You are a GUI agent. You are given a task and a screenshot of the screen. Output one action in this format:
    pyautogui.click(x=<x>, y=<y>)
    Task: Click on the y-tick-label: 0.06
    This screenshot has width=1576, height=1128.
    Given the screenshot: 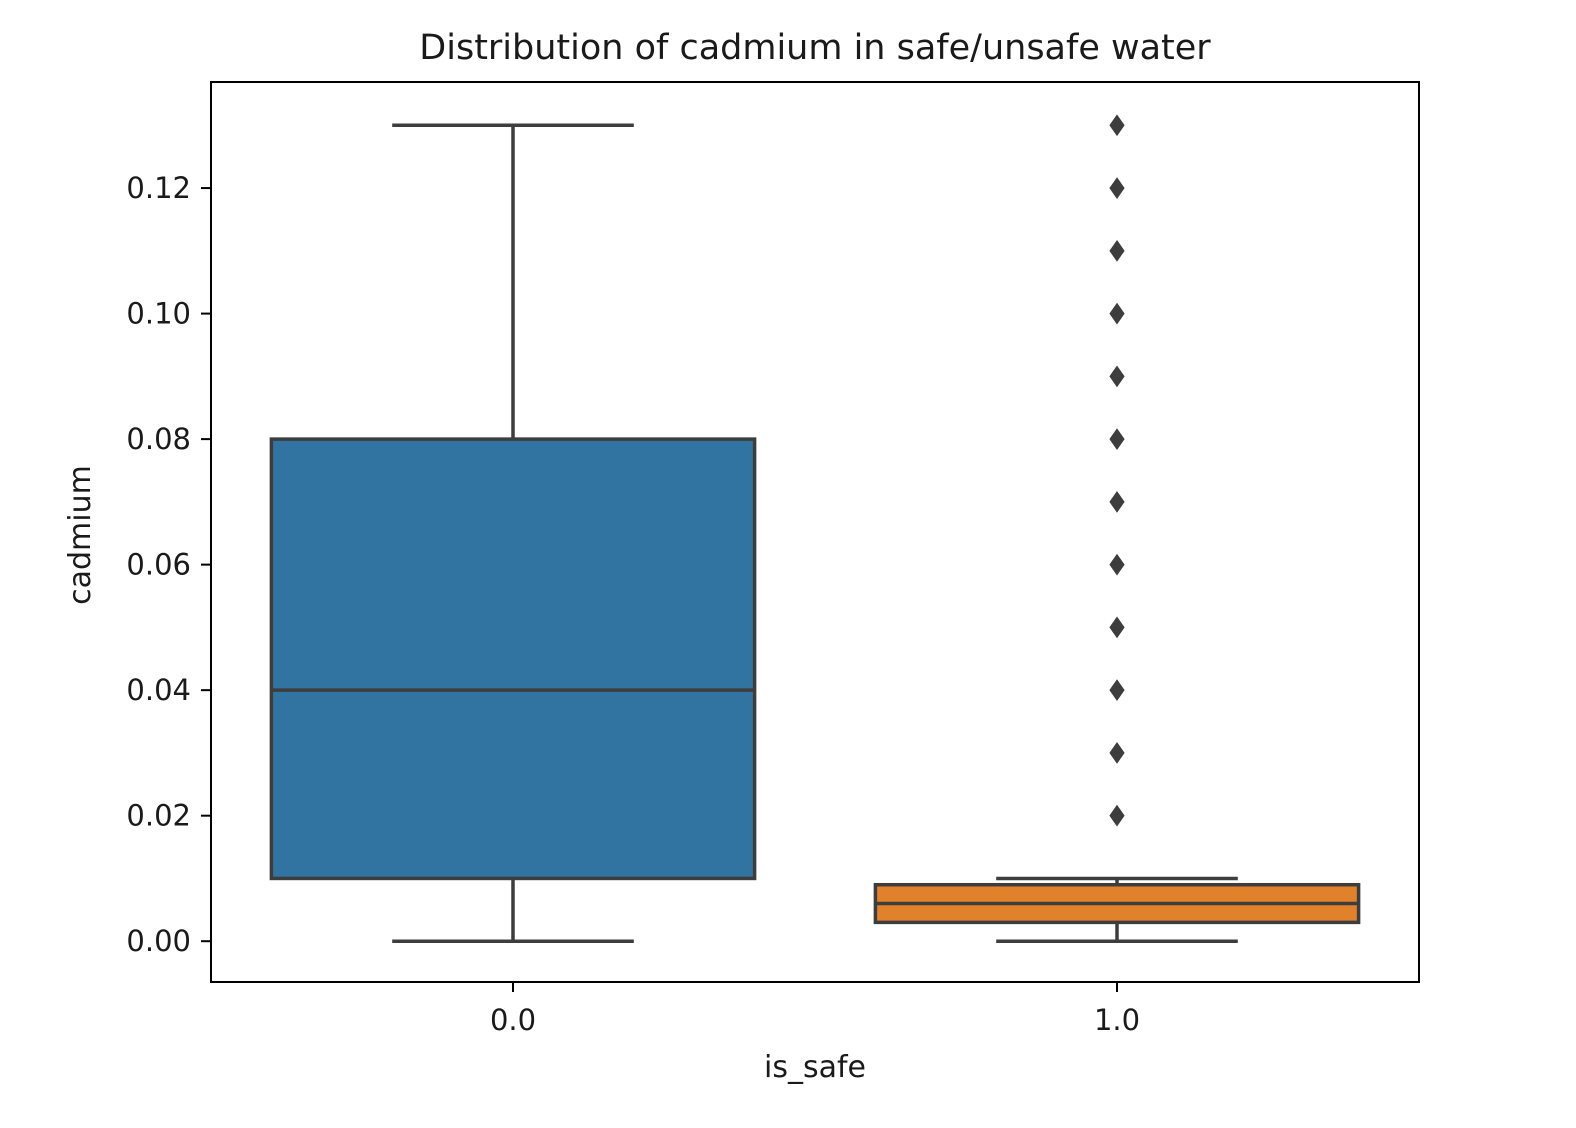 What is the action you would take?
    pyautogui.click(x=158, y=565)
    